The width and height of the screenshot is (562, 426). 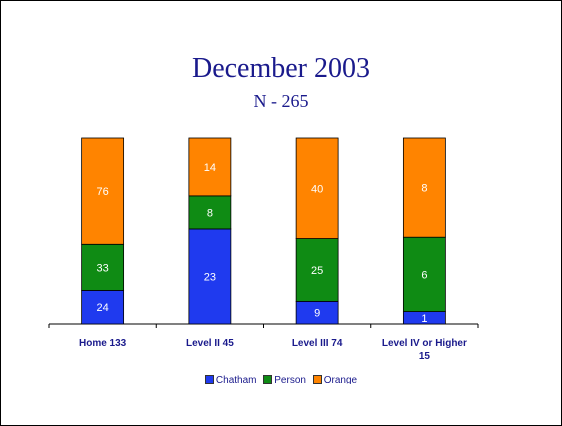 I want to click on chart-subtitle: N - 265, so click(x=281, y=101).